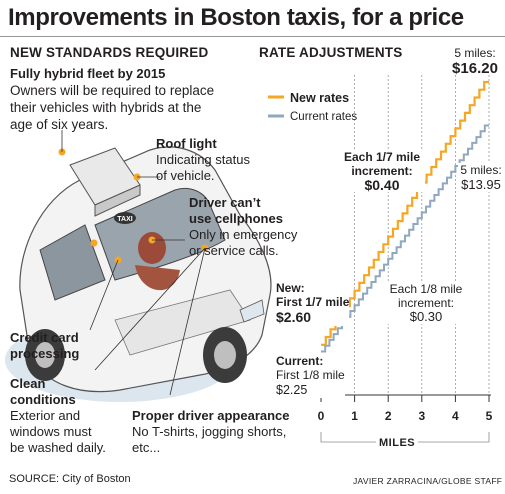 This screenshot has width=505, height=494. Describe the element at coordinates (481, 184) in the screenshot. I see `current-end-value: $13.95` at that location.